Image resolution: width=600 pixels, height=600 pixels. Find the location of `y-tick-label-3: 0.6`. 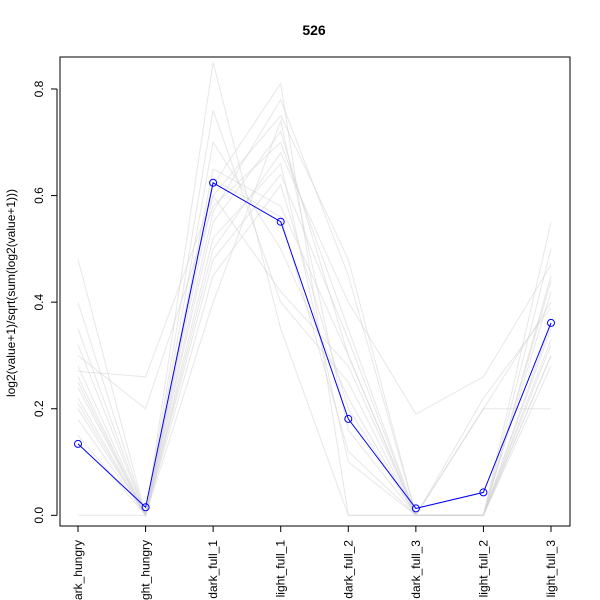

y-tick-label-3: 0.6 is located at coordinates (39, 195).